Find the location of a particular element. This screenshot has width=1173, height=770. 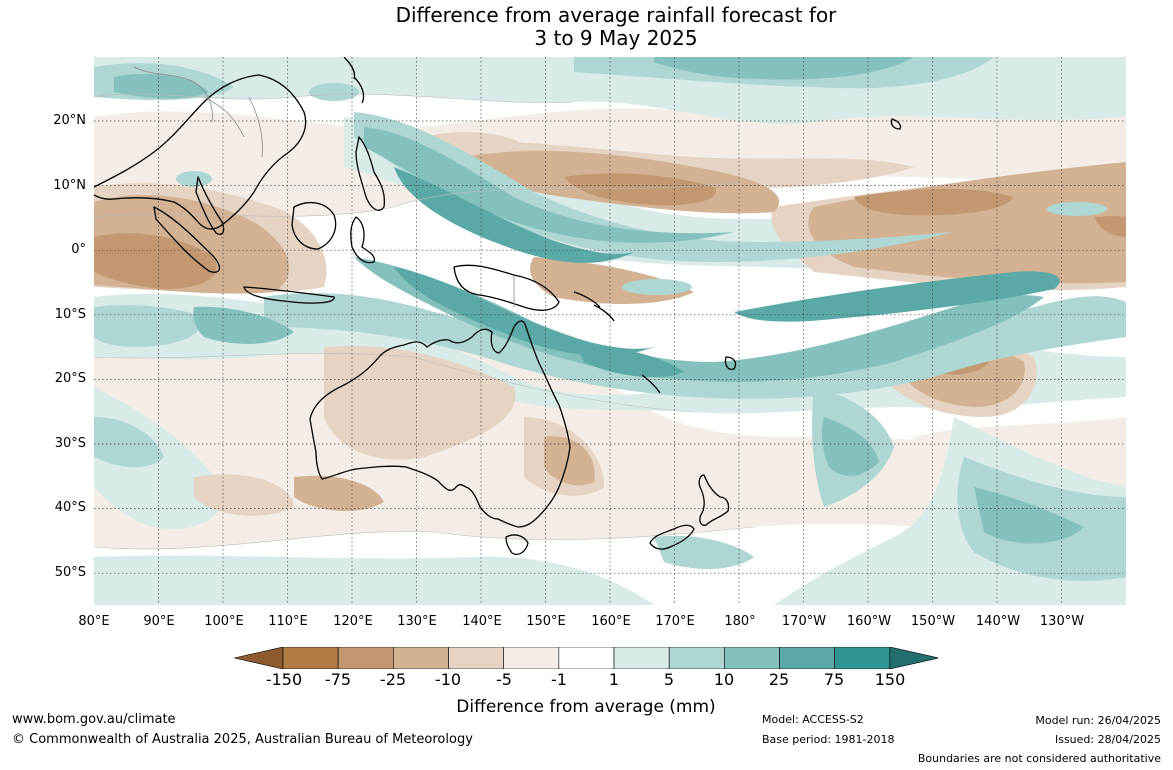

java-coastline is located at coordinates (289, 295).